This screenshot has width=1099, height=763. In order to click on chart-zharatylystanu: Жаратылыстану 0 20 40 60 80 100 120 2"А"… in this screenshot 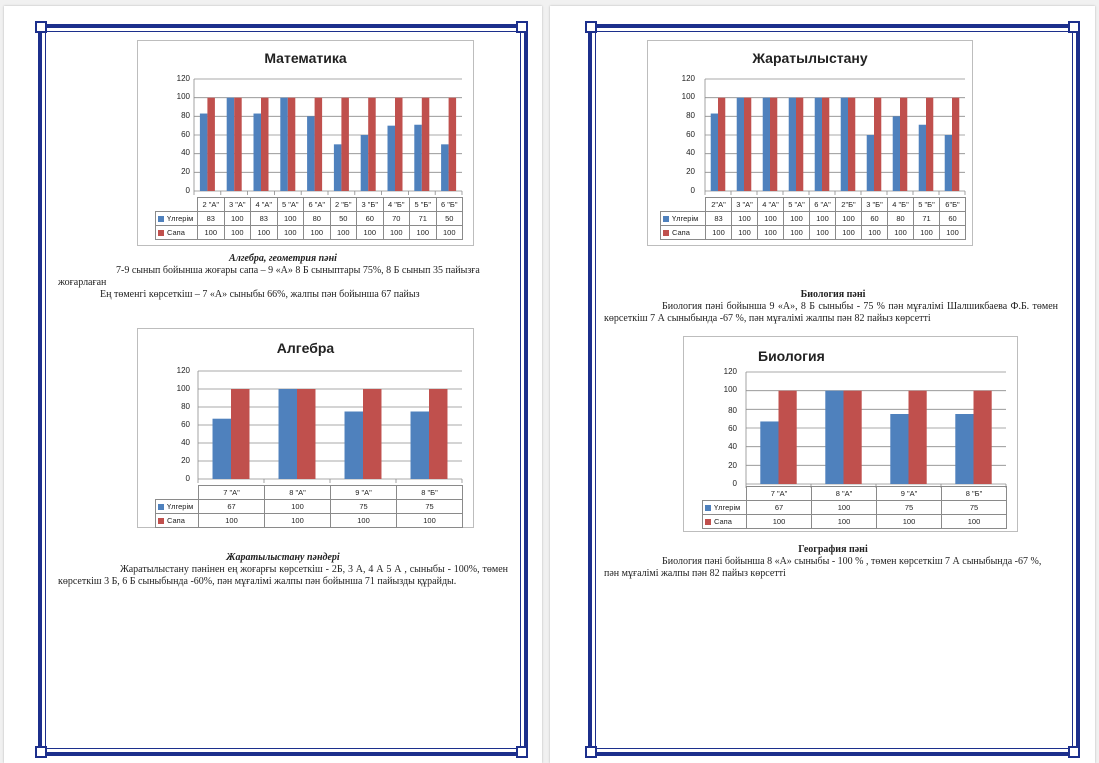, I will do `click(810, 143)`.